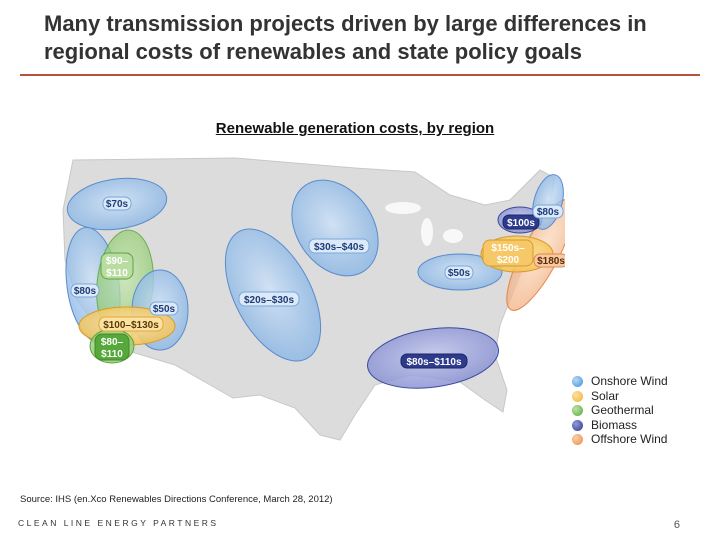 This screenshot has height=540, width=720. What do you see at coordinates (577, 439) in the screenshot?
I see `offshore-wind-swatch-icon` at bounding box center [577, 439].